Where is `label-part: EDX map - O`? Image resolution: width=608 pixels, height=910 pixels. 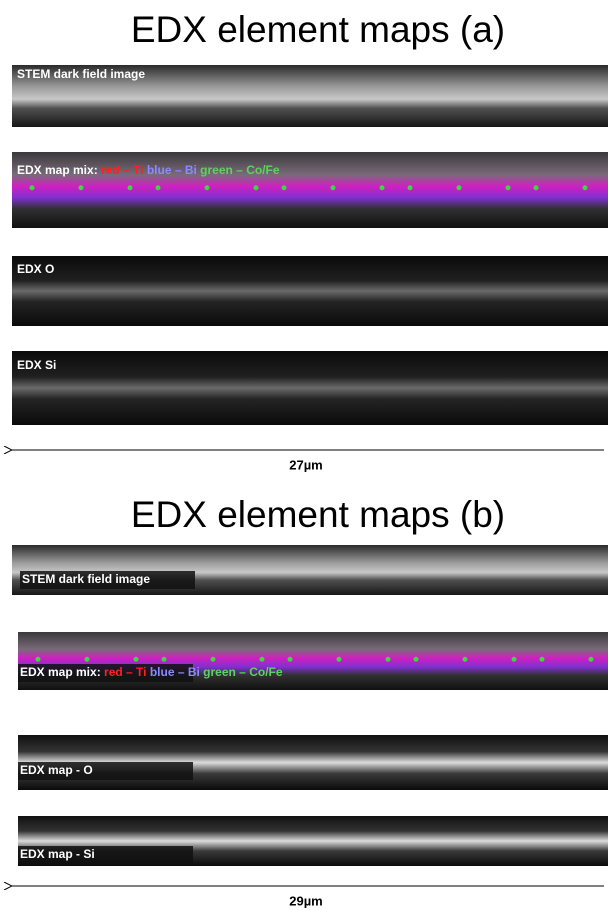 label-part: EDX map - O is located at coordinates (56, 770).